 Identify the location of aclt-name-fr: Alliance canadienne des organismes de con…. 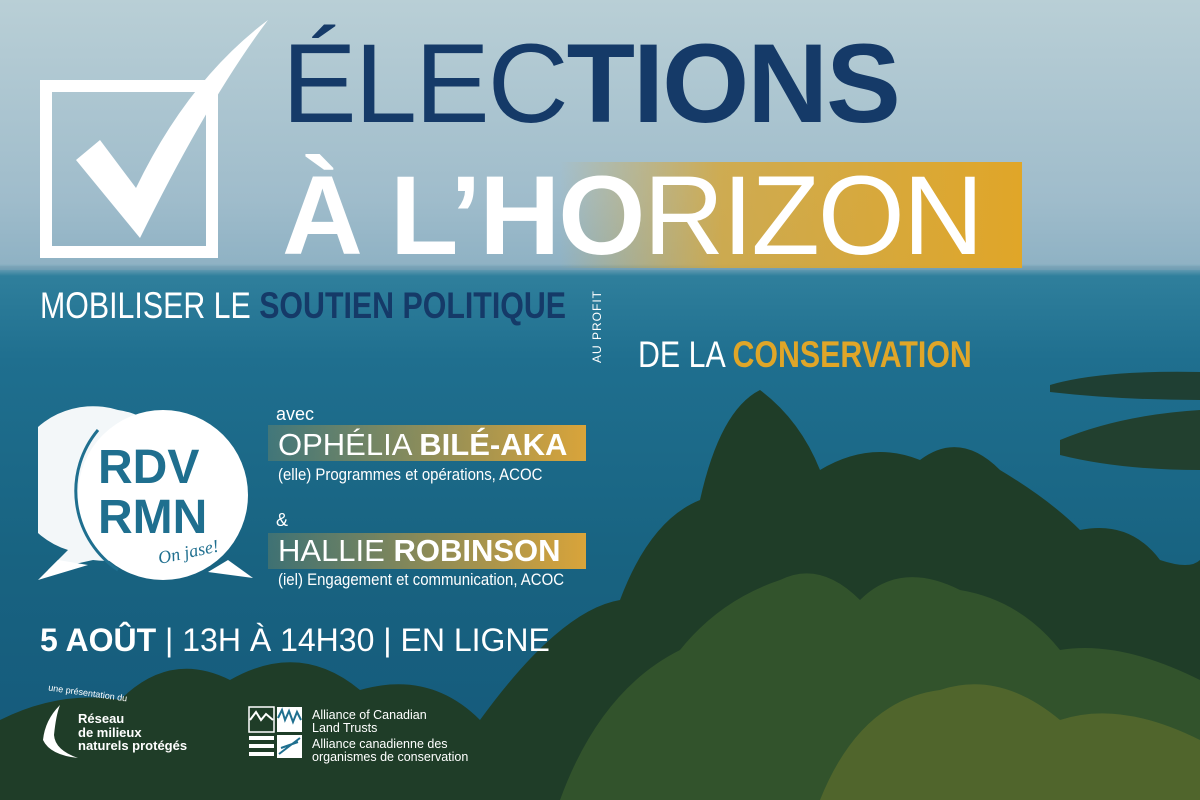
(390, 751).